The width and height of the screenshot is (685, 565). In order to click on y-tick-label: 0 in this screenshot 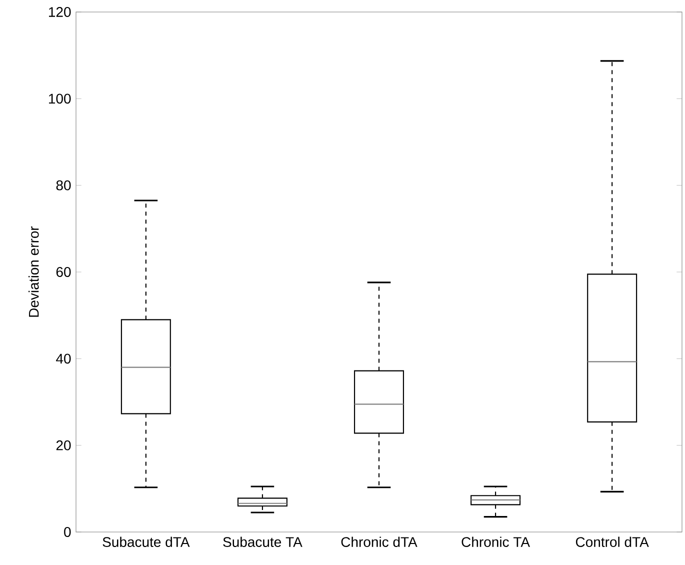, I will do `click(67, 532)`.